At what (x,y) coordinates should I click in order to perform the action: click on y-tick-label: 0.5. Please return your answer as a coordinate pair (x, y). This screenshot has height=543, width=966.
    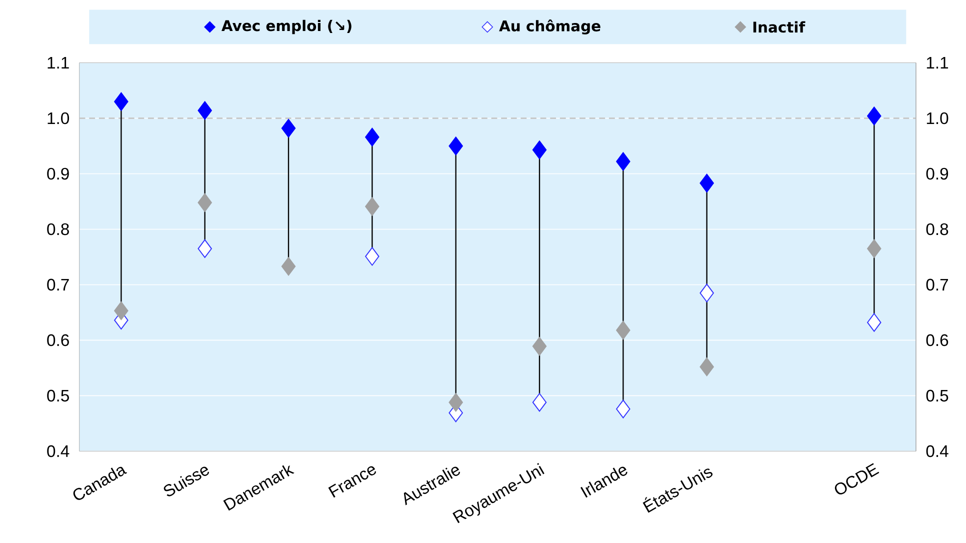
    Looking at the image, I should click on (58, 396).